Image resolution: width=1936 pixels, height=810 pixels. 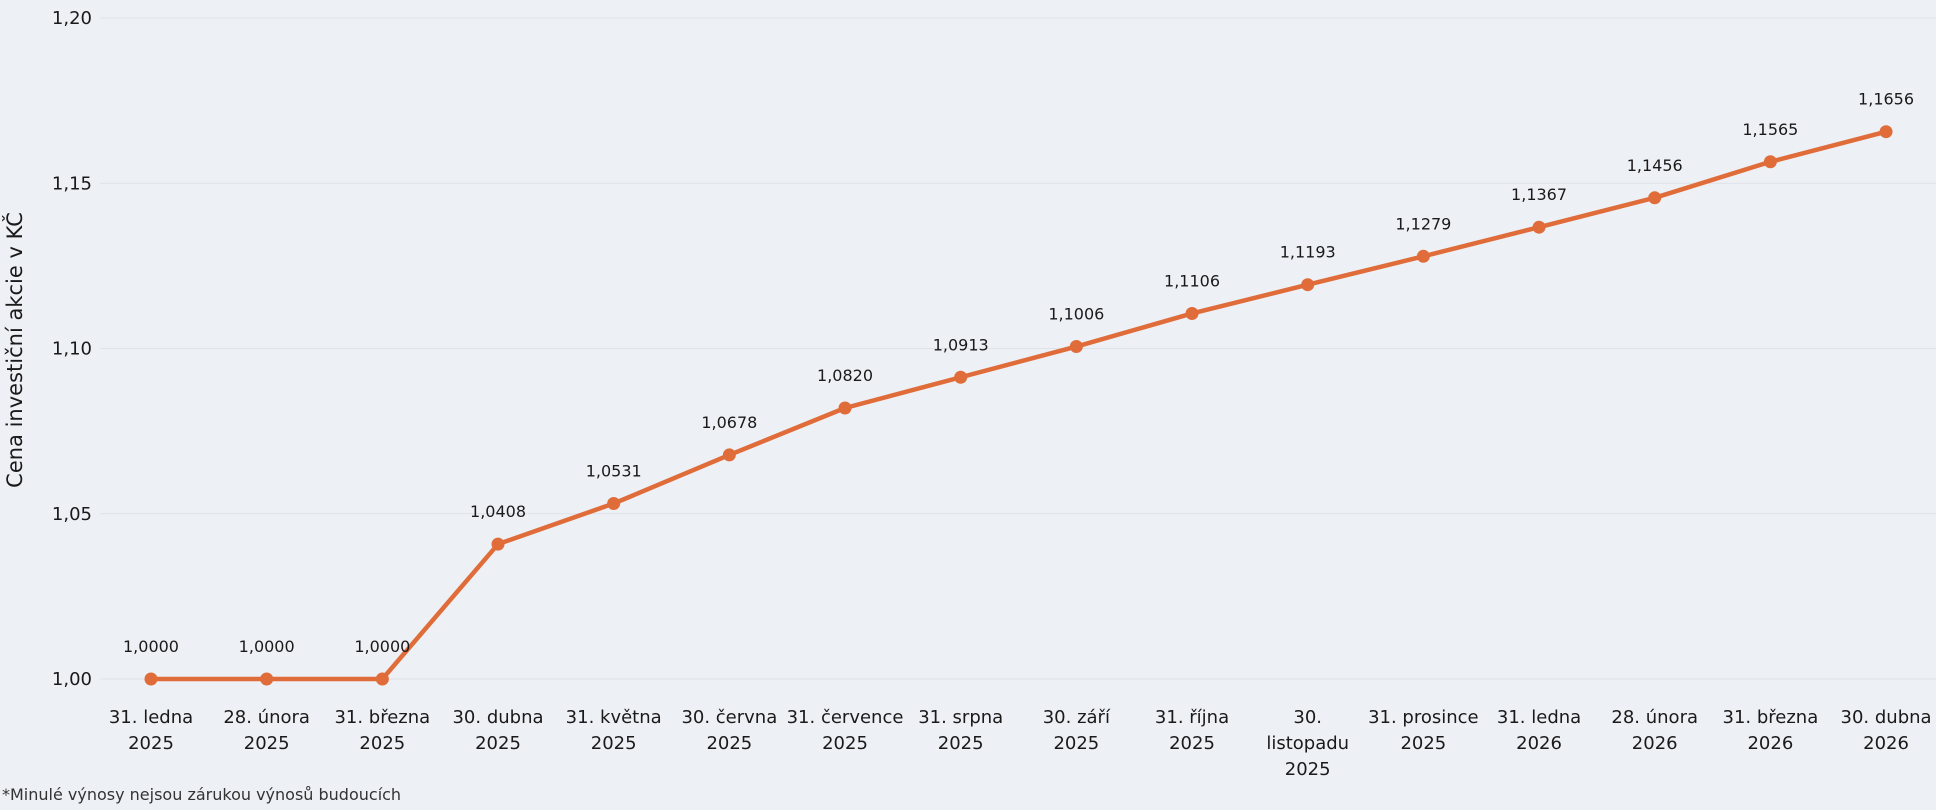 I want to click on y-tick-label: 1,10, so click(x=72, y=349).